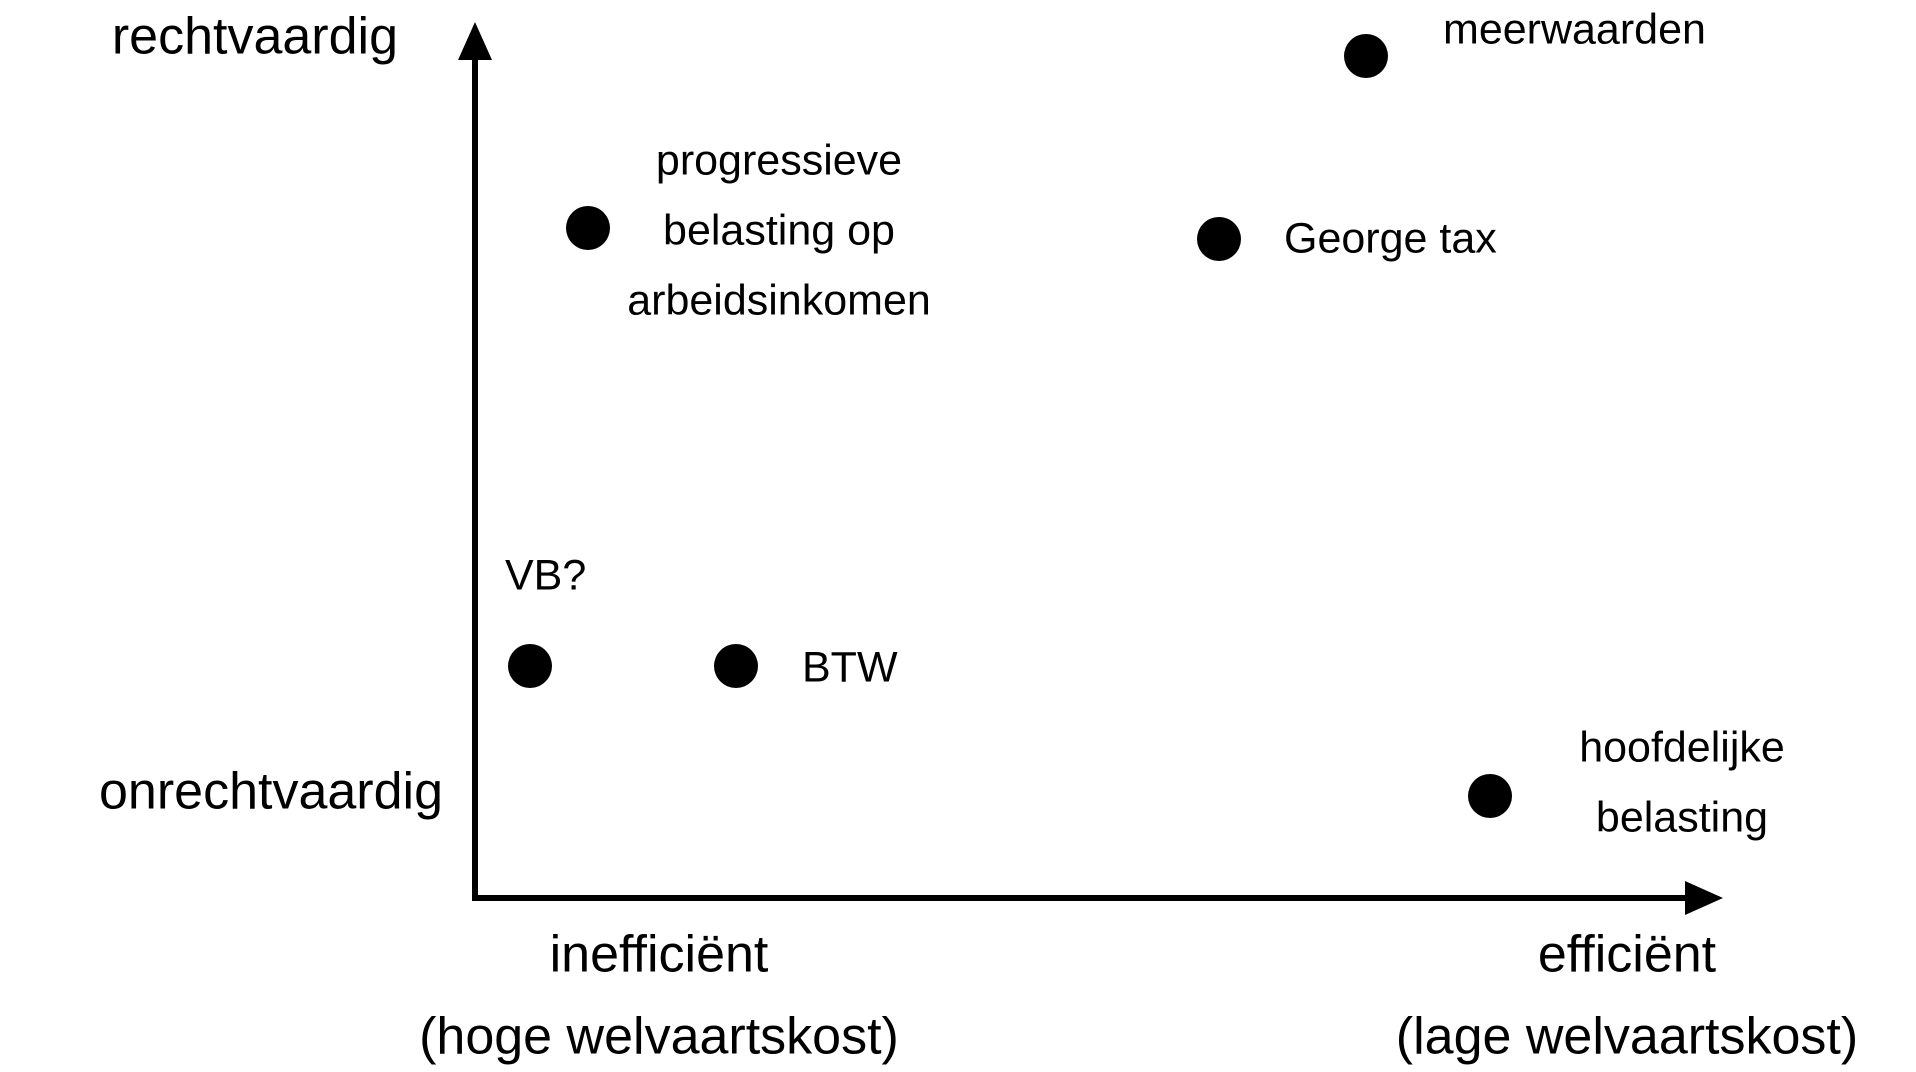  I want to click on node-label: George tax, so click(1390, 238).